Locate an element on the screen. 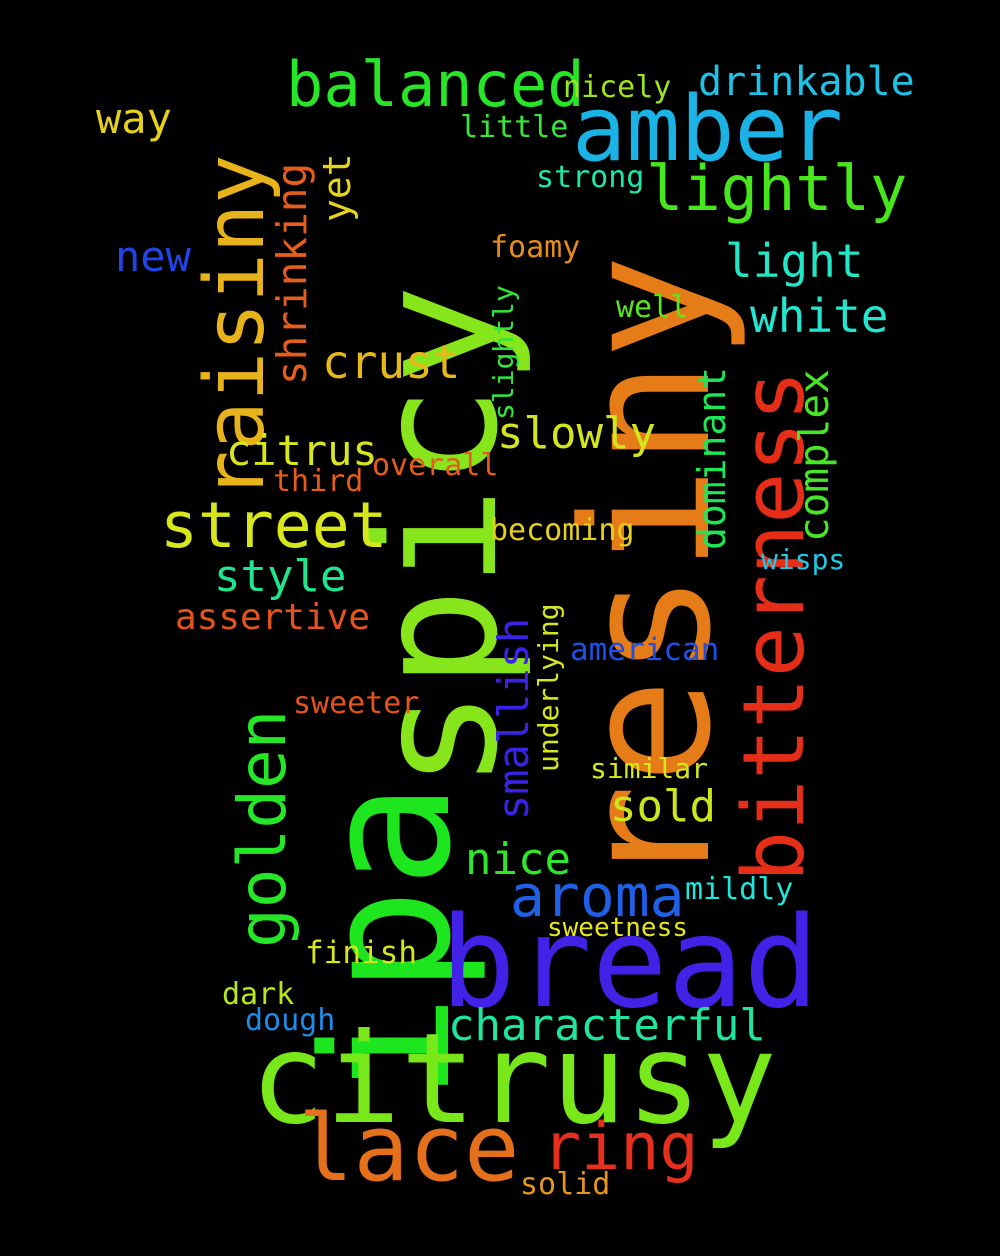 The width and height of the screenshot is (1000, 1256). word-dark: dark is located at coordinates (258, 994).